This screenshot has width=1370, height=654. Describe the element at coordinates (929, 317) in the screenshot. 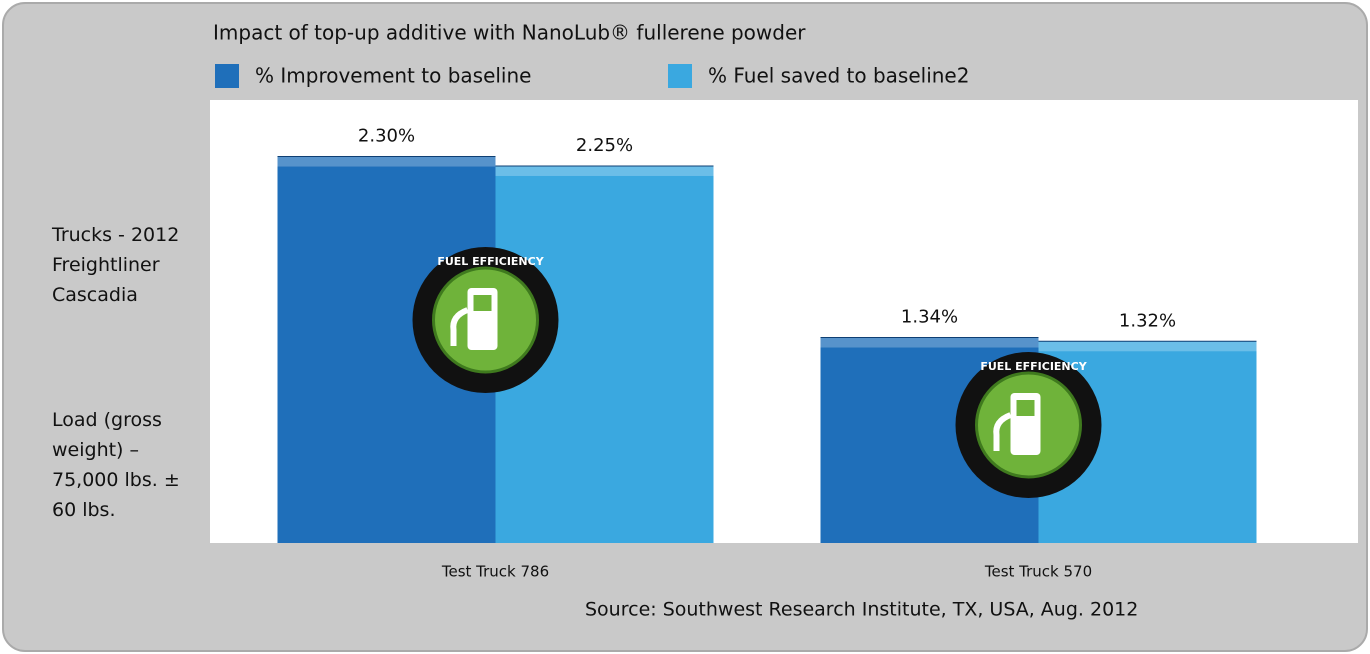

I see `value-label: 1.34%` at that location.